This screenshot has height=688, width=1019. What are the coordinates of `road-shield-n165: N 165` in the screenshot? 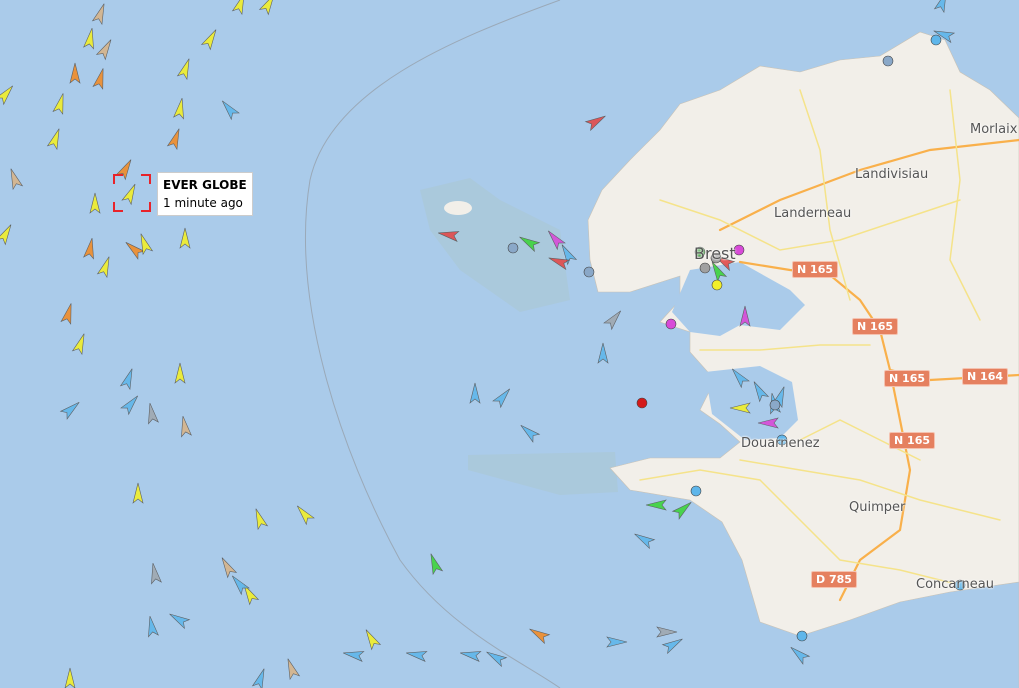 It's located at (875, 326).